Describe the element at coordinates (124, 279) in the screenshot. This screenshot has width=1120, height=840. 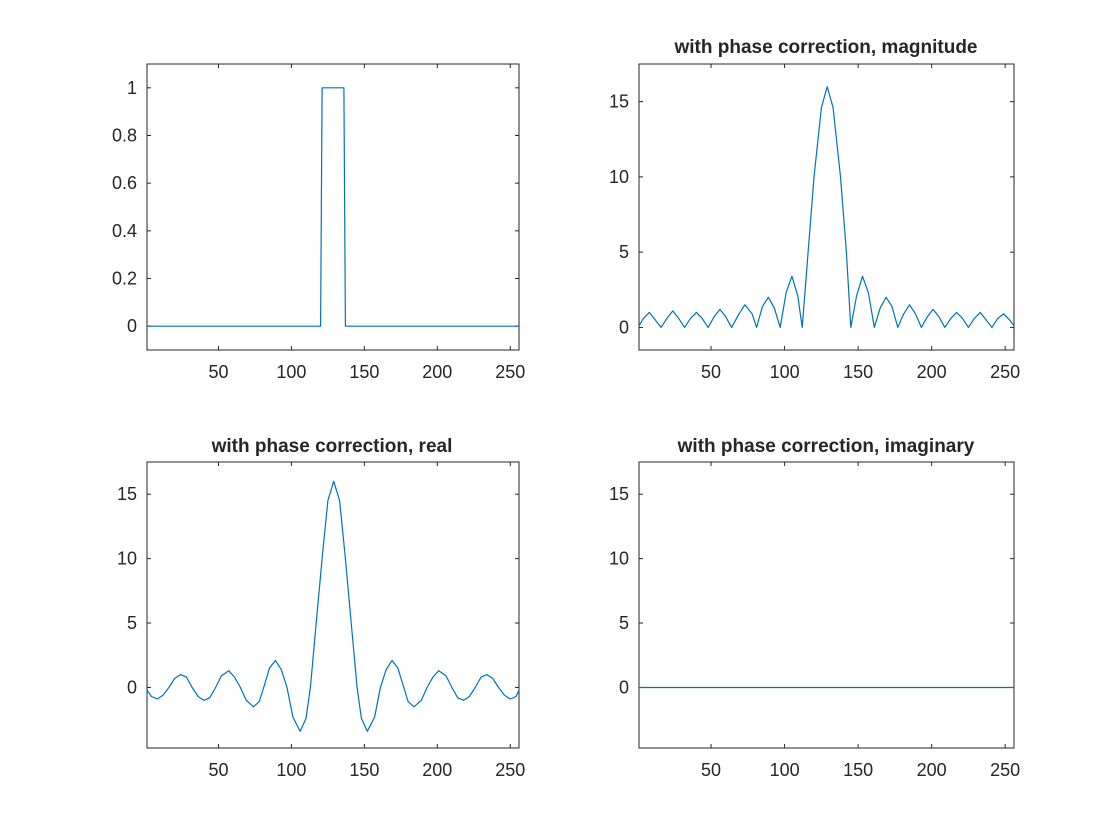
I see `y-tick-label: 0.2` at that location.